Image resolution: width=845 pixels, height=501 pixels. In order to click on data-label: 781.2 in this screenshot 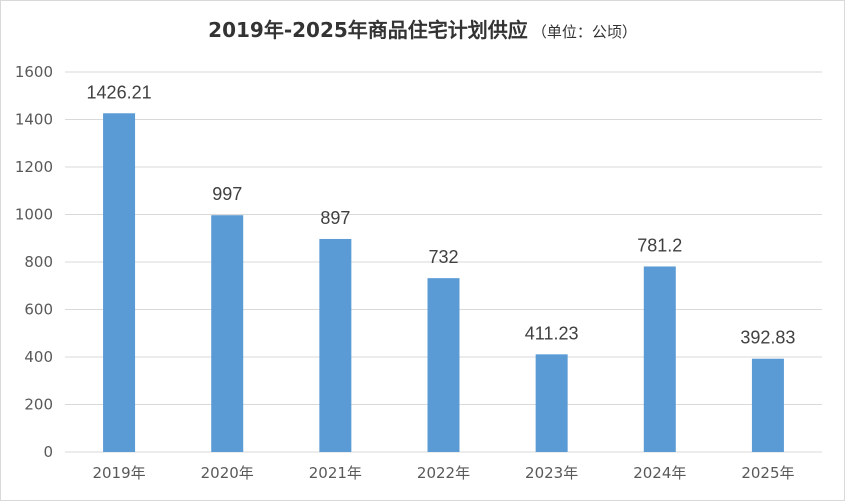, I will do `click(659, 245)`.